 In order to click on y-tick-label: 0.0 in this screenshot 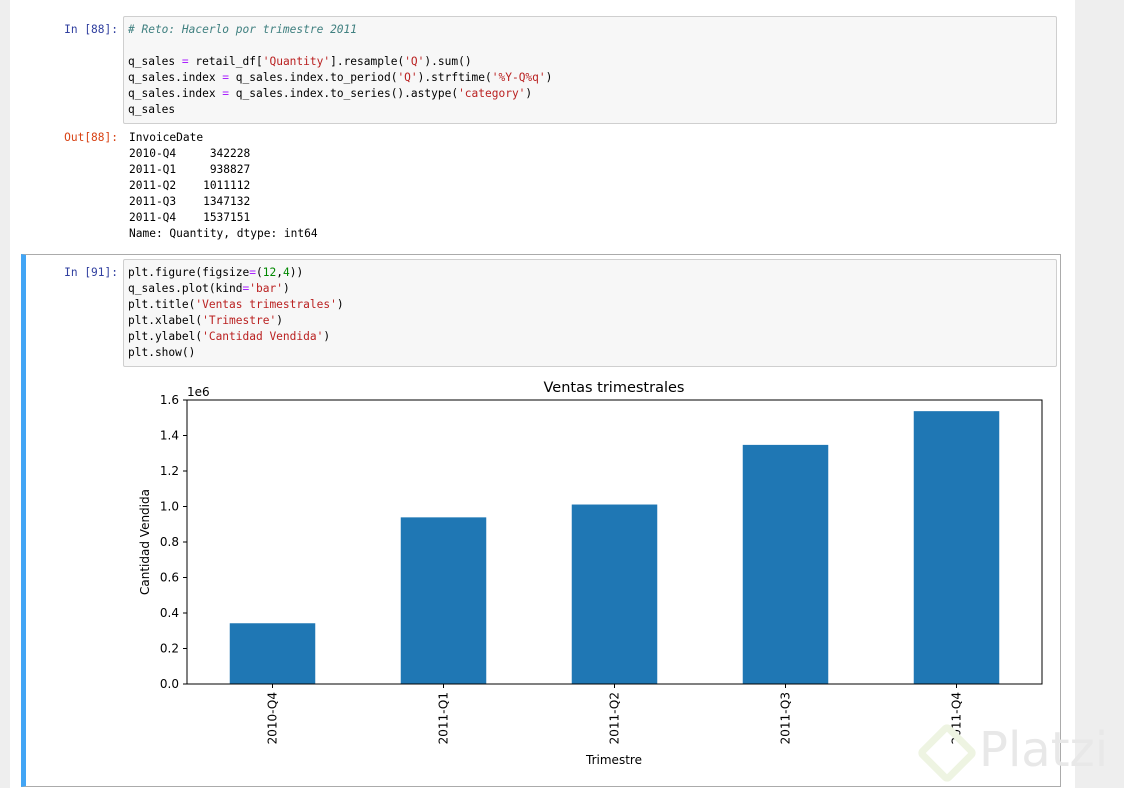, I will do `click(169, 684)`.